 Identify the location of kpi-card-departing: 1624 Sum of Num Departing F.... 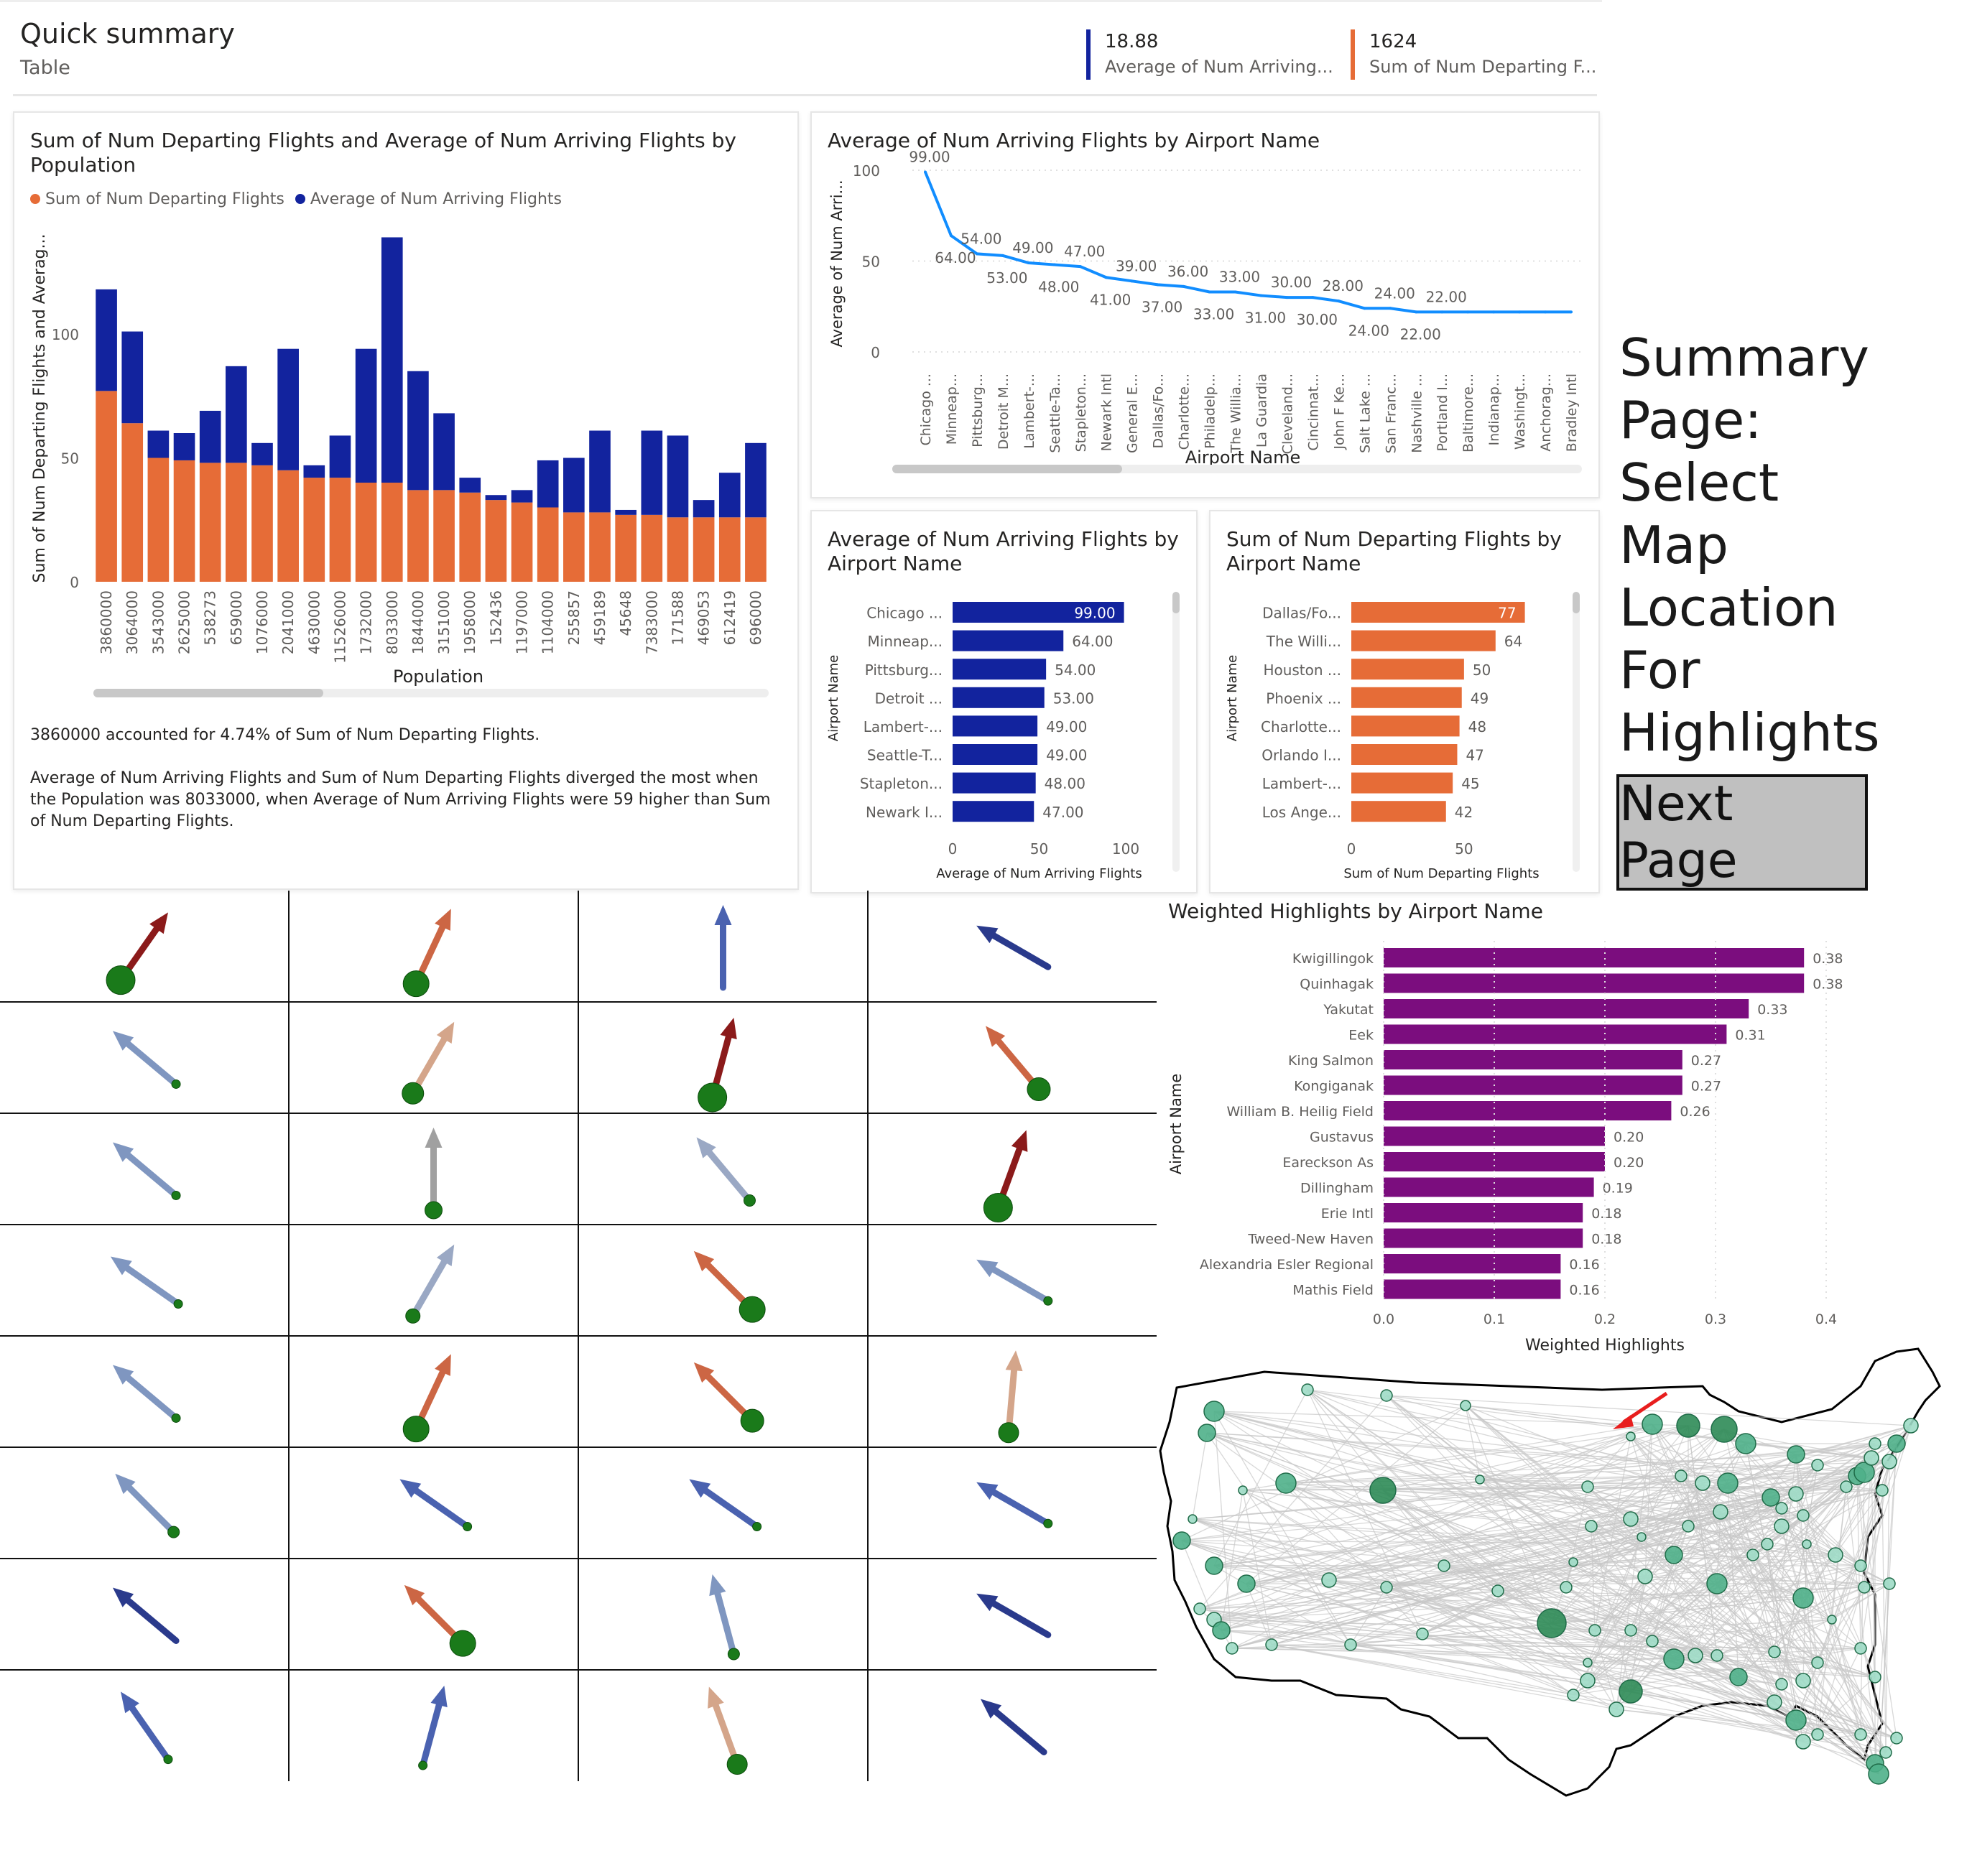
(1475, 54).